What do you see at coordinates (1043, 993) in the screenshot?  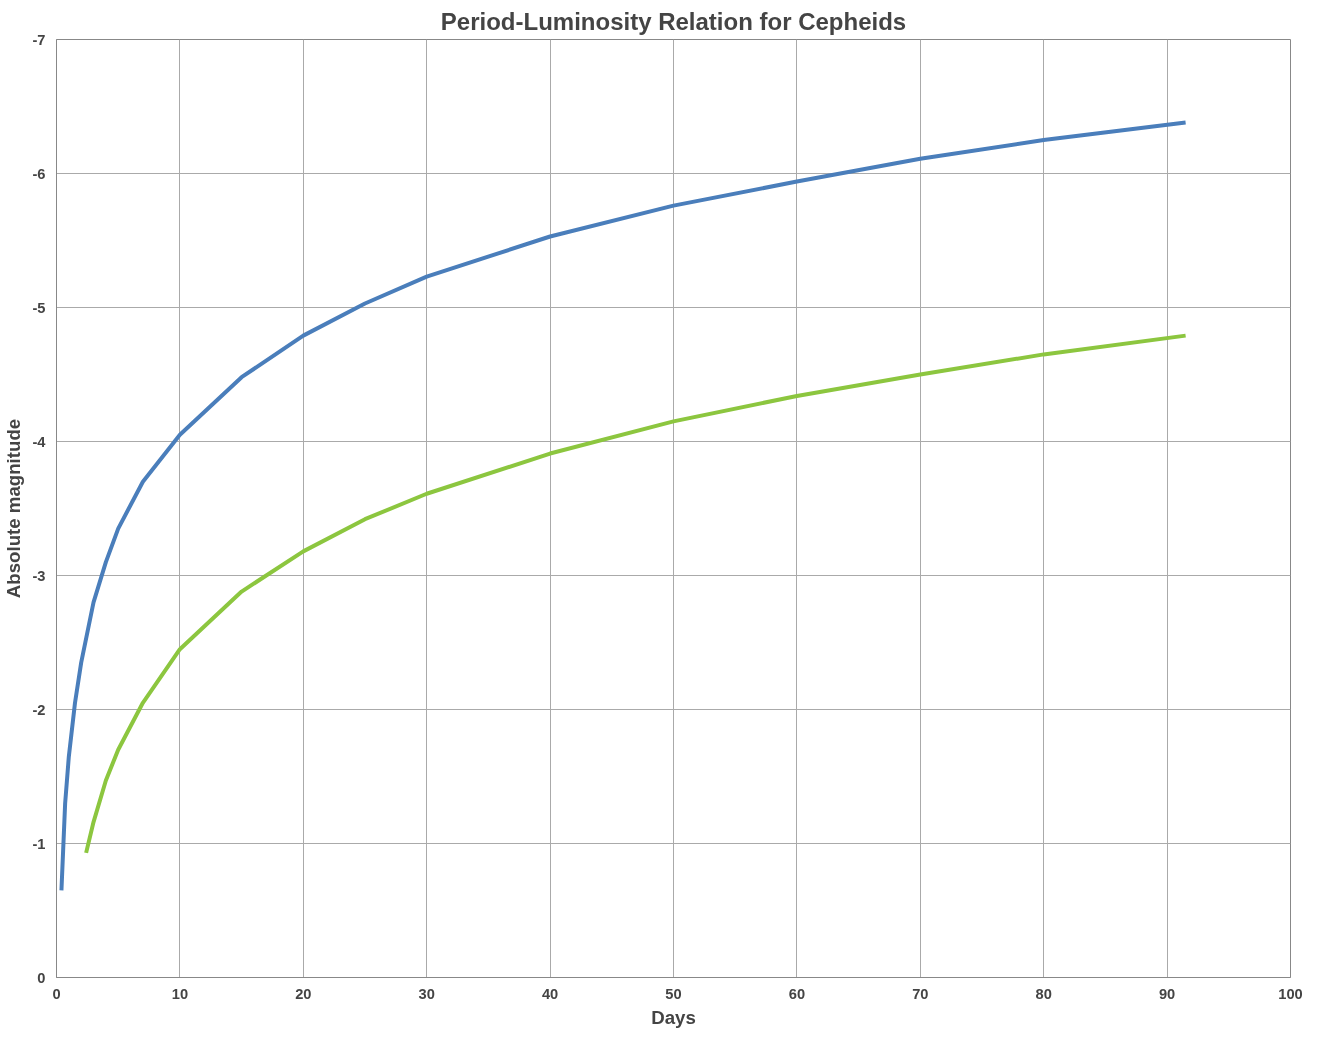 I see `x-tick-label: 80` at bounding box center [1043, 993].